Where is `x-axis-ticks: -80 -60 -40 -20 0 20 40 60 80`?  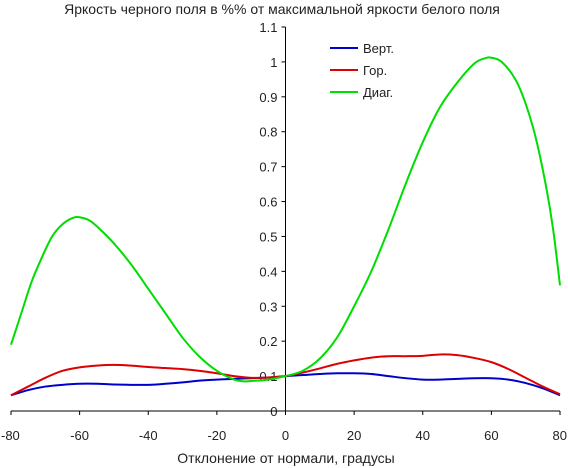 x-axis-ticks: -80 -60 -40 -20 0 20 40 60 80 is located at coordinates (284, 427).